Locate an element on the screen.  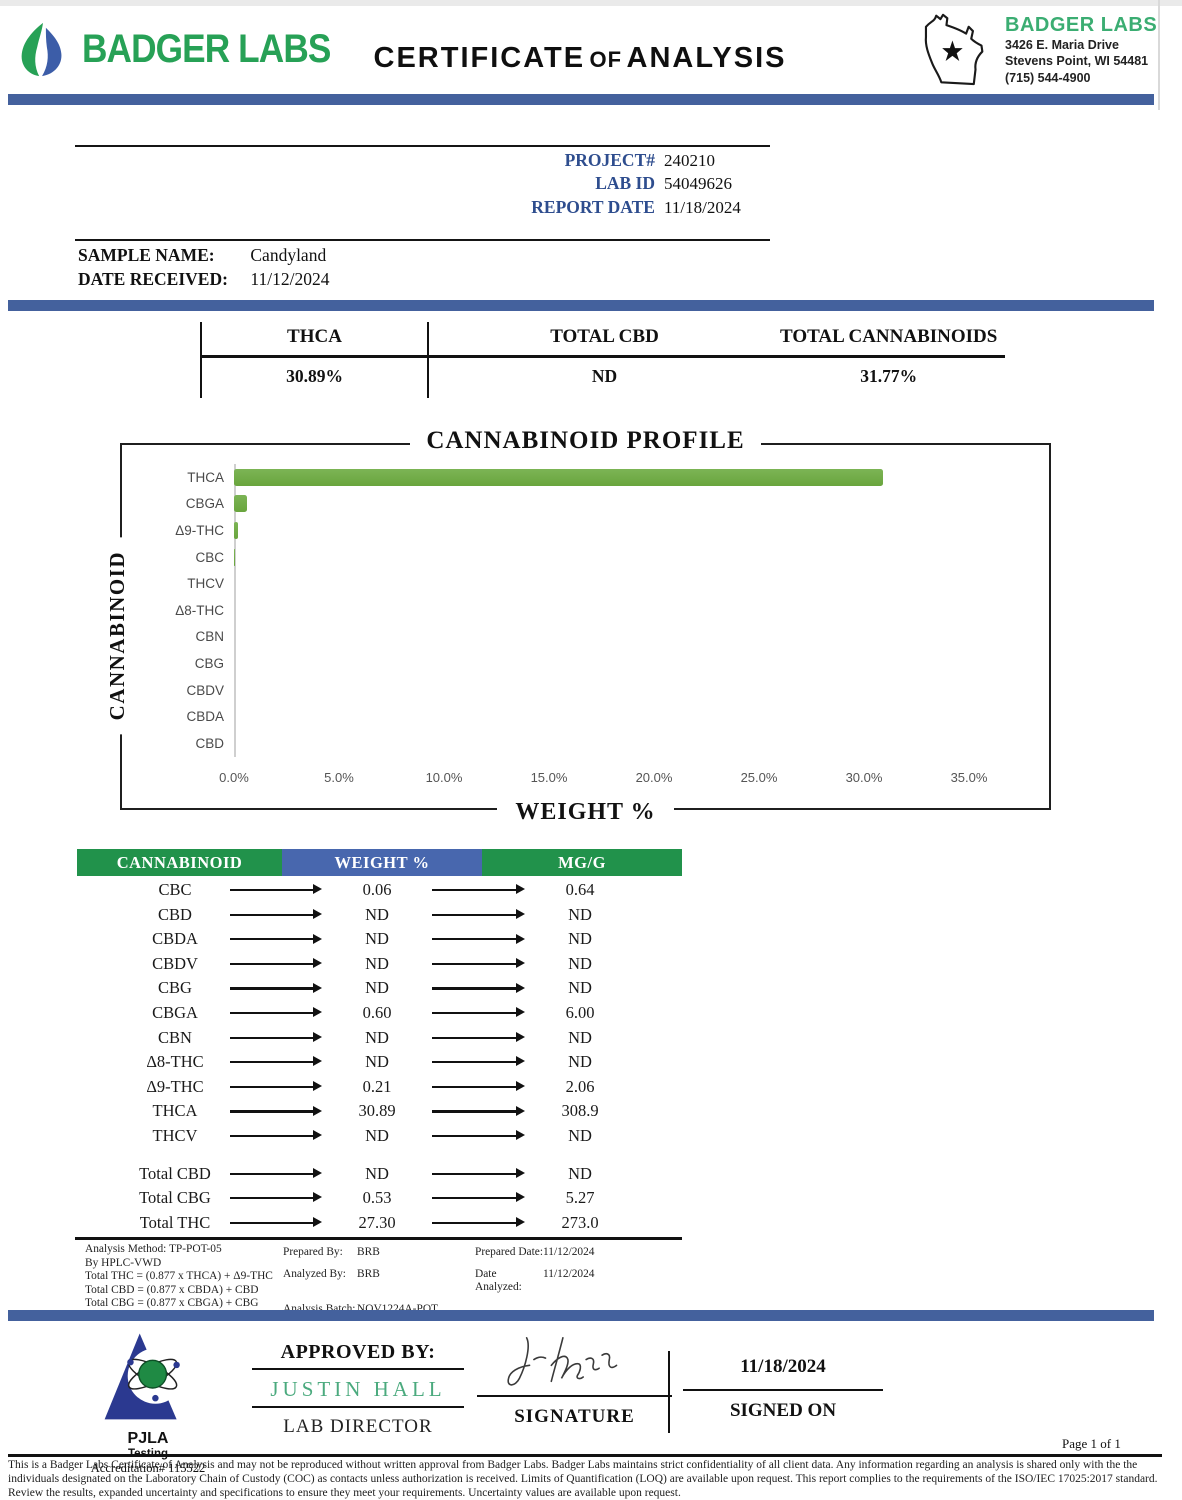
table-cell-name: CBDV is located at coordinates (175, 963).